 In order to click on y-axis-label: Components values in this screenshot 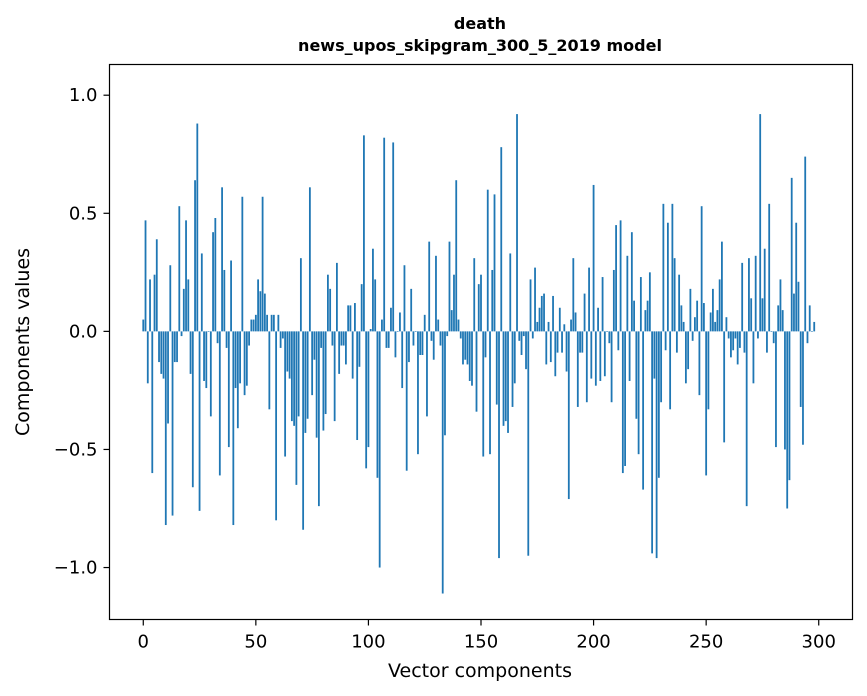, I will do `click(23, 342)`.